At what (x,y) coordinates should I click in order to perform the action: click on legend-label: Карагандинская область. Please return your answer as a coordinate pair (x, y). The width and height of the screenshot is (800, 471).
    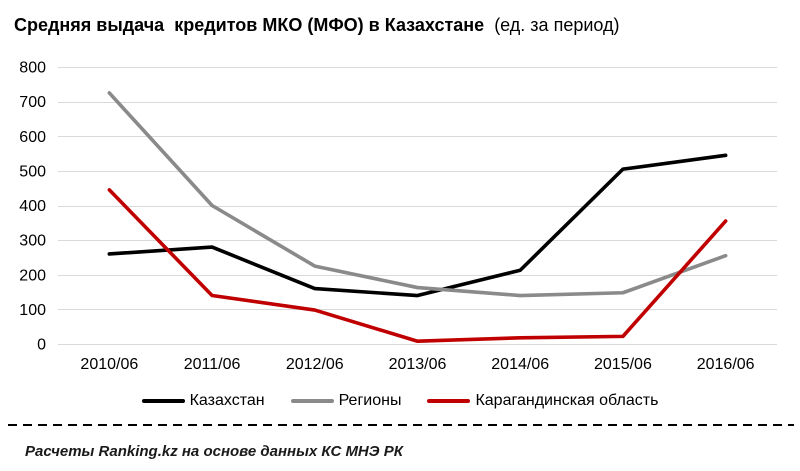
    Looking at the image, I should click on (567, 400).